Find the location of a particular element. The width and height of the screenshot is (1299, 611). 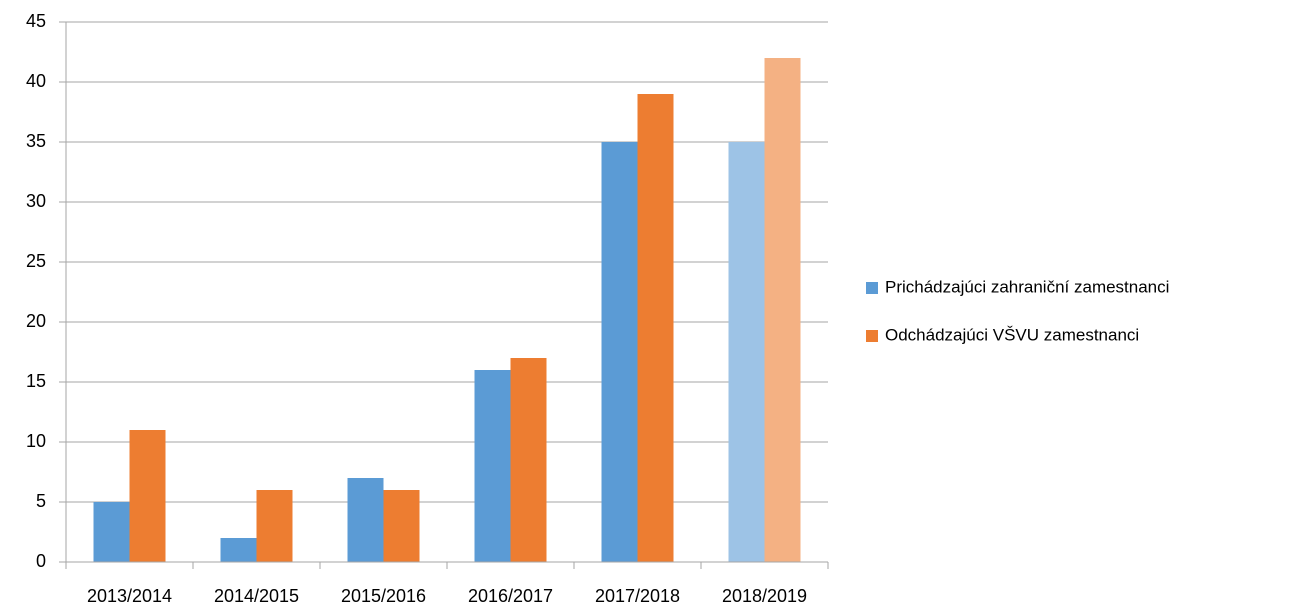

y-tick-label: 40 is located at coordinates (36, 81).